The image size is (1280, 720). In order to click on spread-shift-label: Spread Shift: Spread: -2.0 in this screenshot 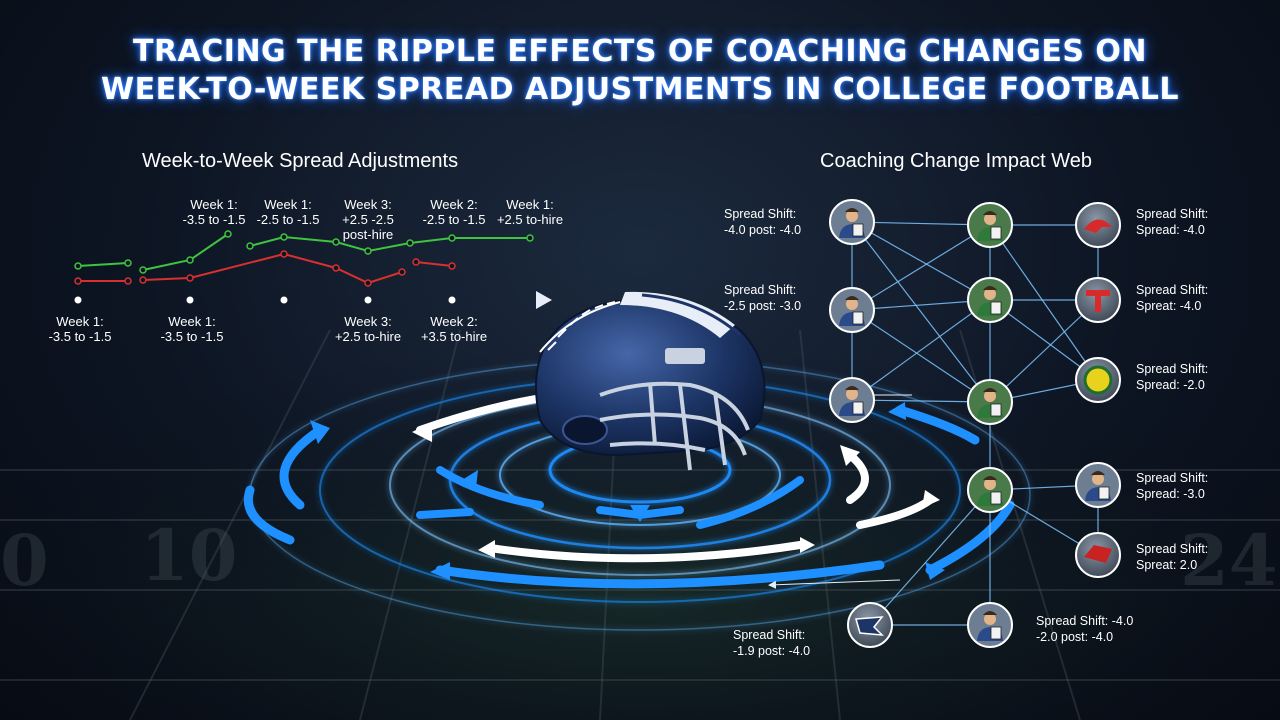, I will do `click(1172, 377)`.